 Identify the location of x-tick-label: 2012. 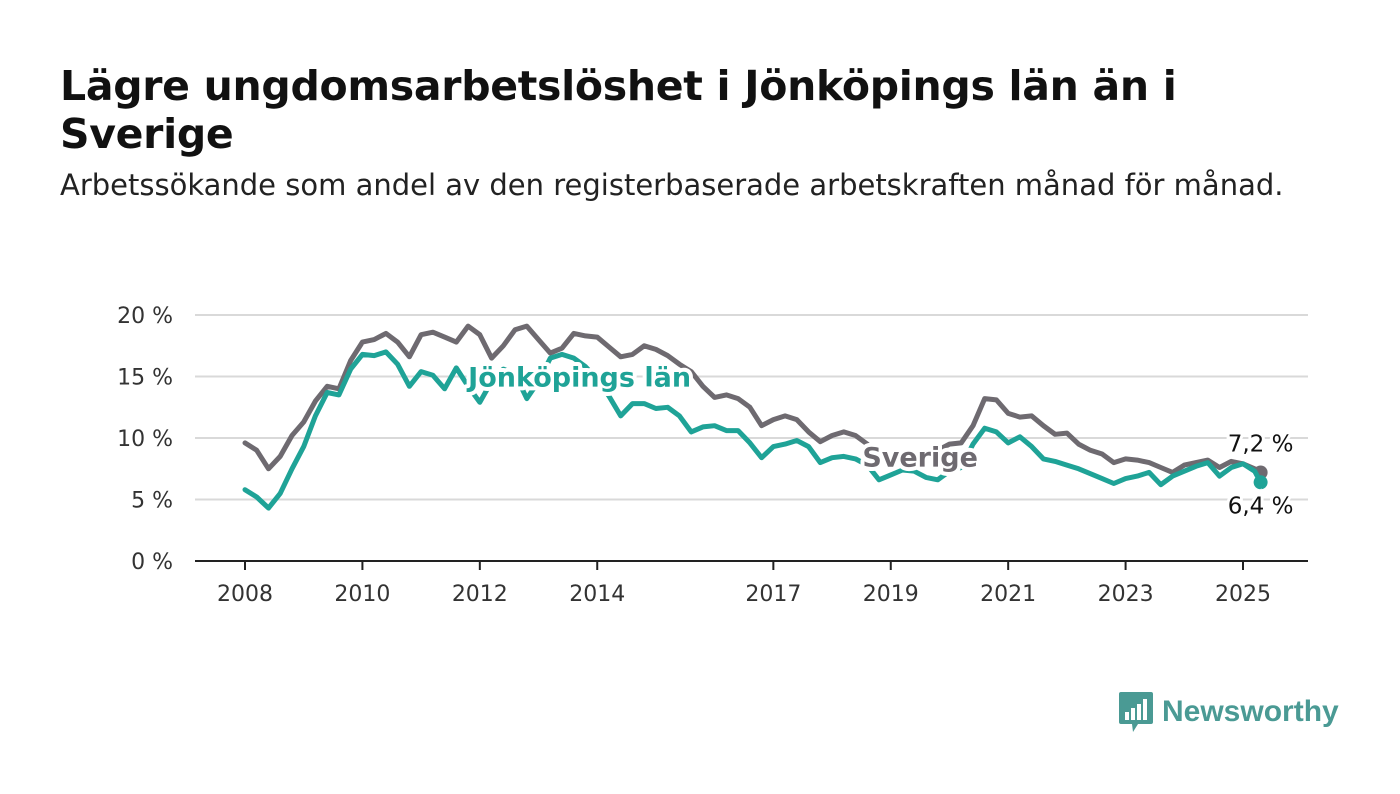
(480, 594).